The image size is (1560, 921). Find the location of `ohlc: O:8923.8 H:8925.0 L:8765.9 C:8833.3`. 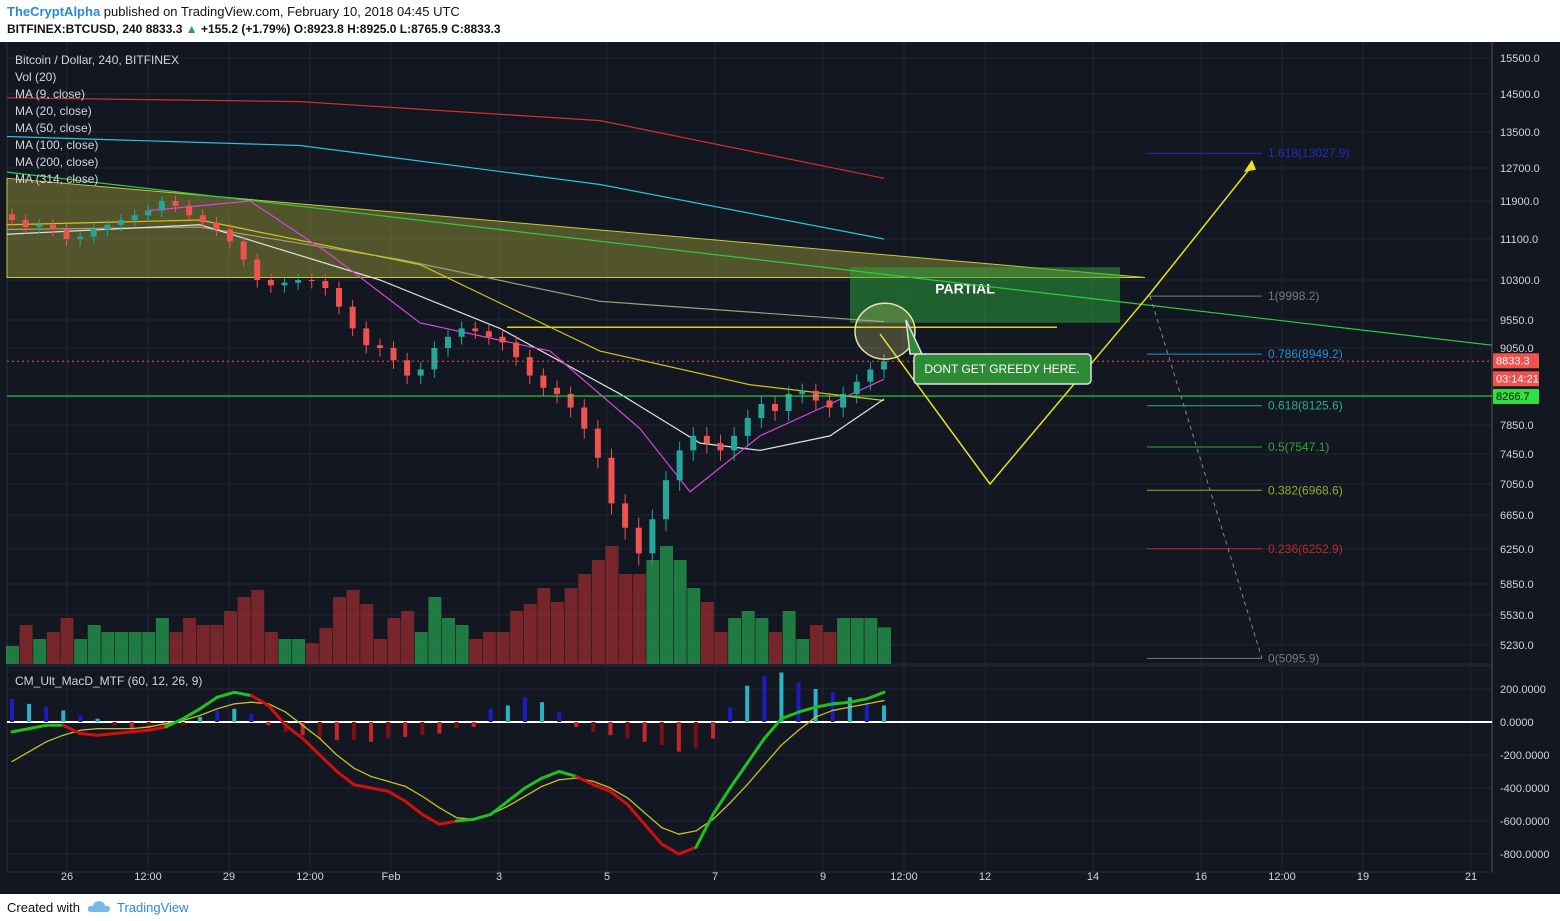

ohlc: O:8923.8 H:8925.0 L:8765.9 C:8833.3 is located at coordinates (397, 29).